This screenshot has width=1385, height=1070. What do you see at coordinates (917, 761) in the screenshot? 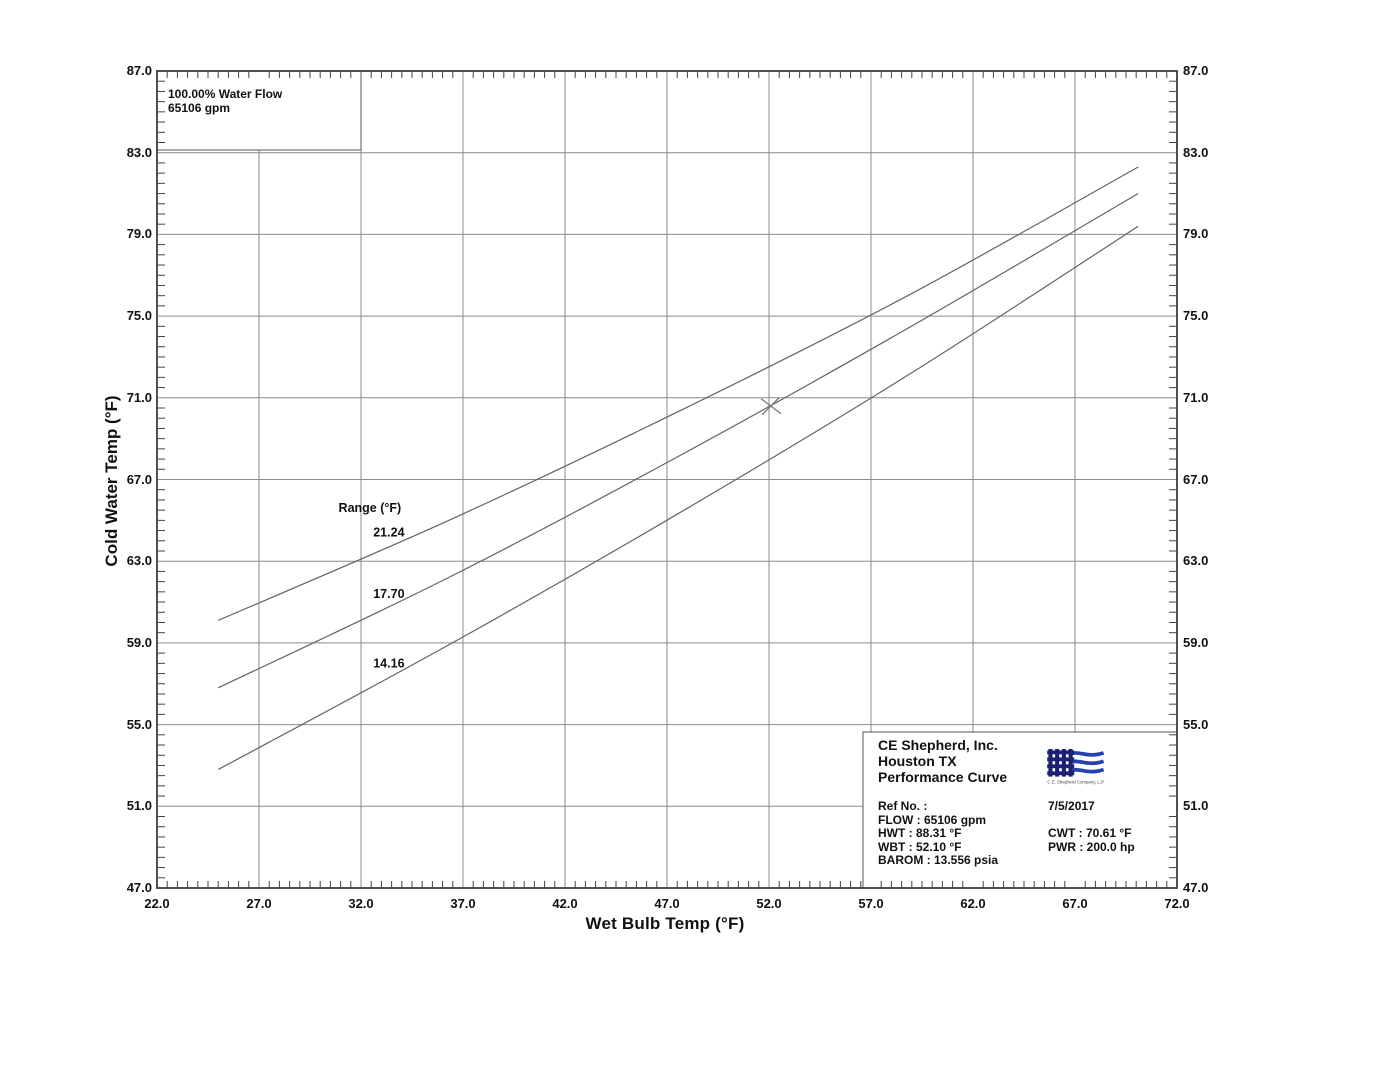
I see `company-city: Houston TX` at bounding box center [917, 761].